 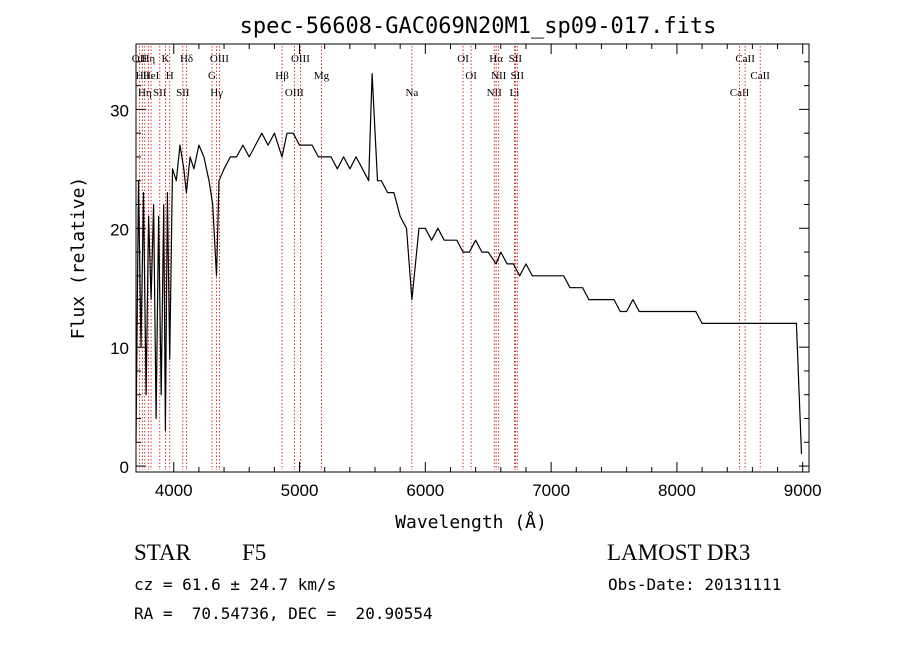 What do you see at coordinates (119, 110) in the screenshot?
I see `y-tick-label: 30` at bounding box center [119, 110].